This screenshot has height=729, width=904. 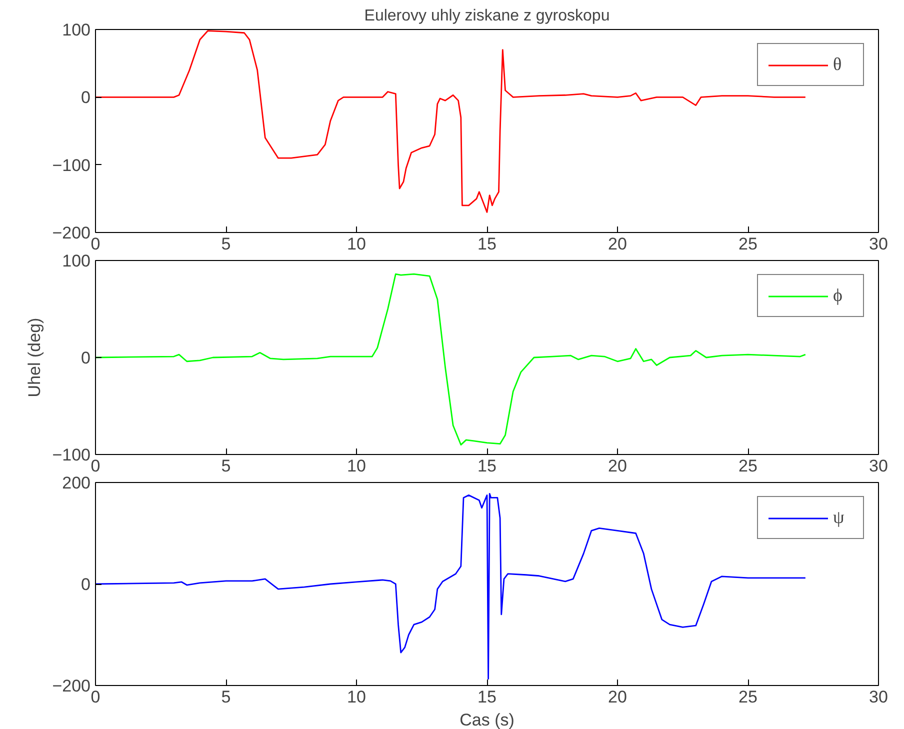 What do you see at coordinates (839, 517) in the screenshot?
I see `legend-label: ψ` at bounding box center [839, 517].